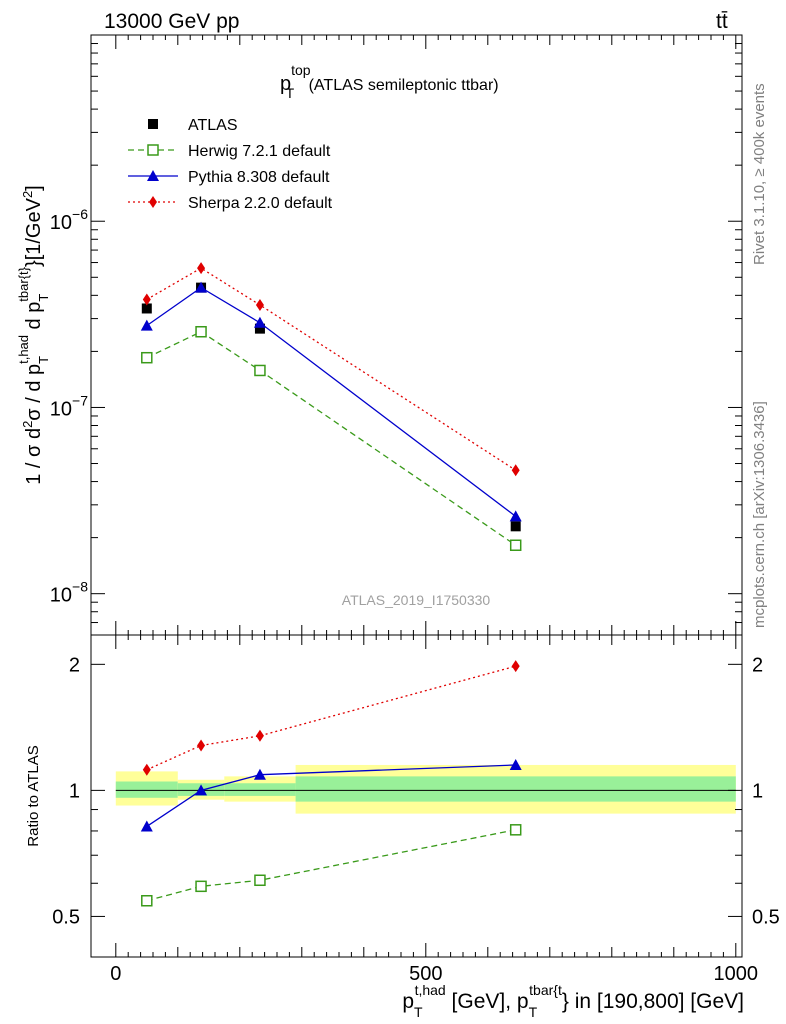 The width and height of the screenshot is (786, 1024). I want to click on legend-sherpa-label: Sherpa 2.2.0 default, so click(260, 203).